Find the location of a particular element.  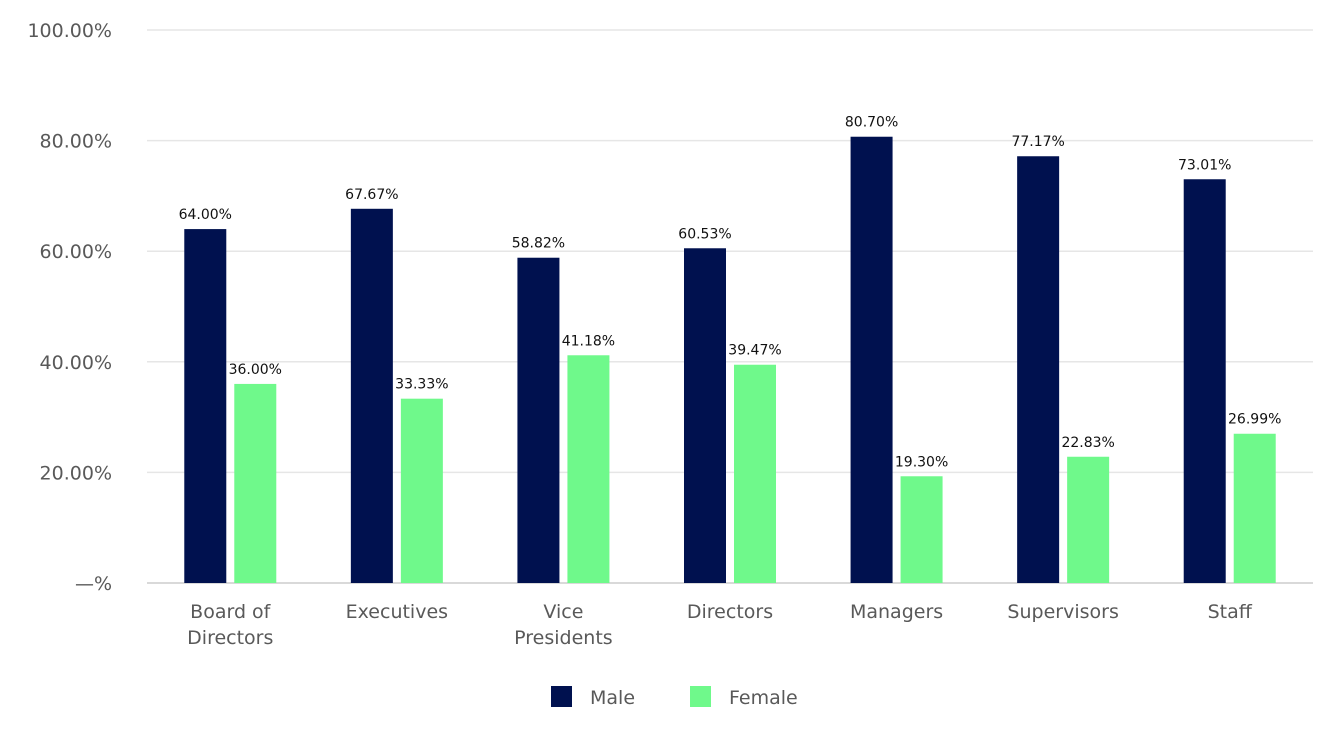

x-tick-label: Vice is located at coordinates (563, 612).